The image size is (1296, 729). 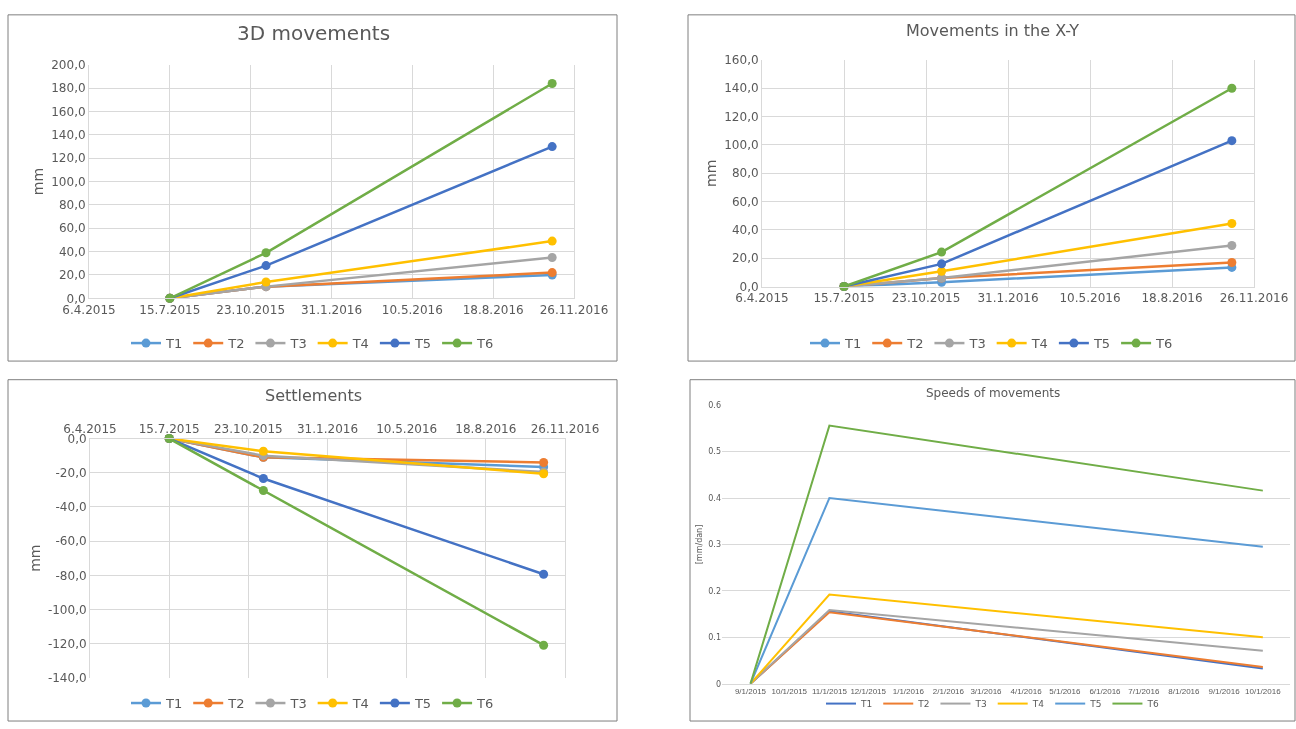 I want to click on y-tick-label: -60,0, so click(x=71, y=541).